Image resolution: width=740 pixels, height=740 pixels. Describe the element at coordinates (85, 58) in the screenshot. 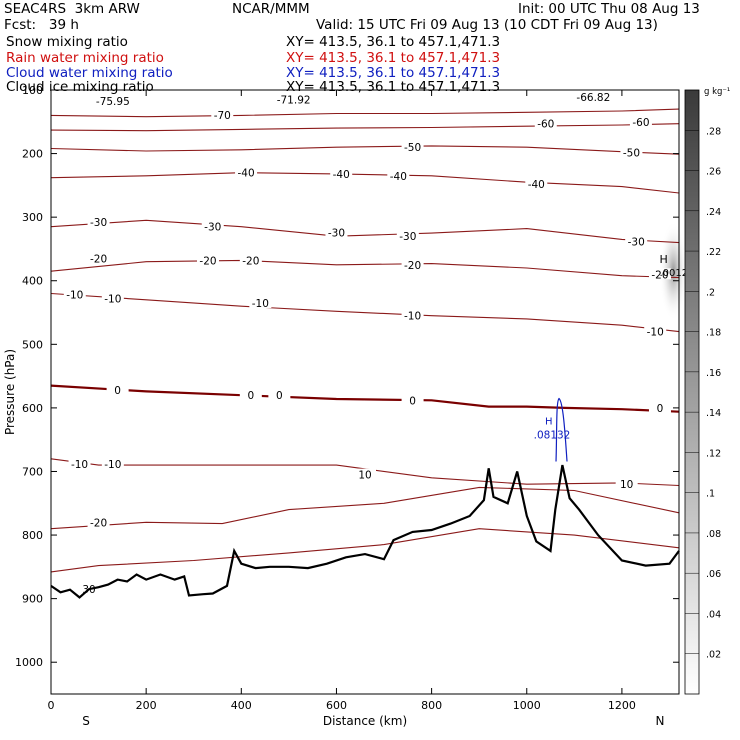

I see `legend-label-rain: Rain water mixing ratio` at that location.